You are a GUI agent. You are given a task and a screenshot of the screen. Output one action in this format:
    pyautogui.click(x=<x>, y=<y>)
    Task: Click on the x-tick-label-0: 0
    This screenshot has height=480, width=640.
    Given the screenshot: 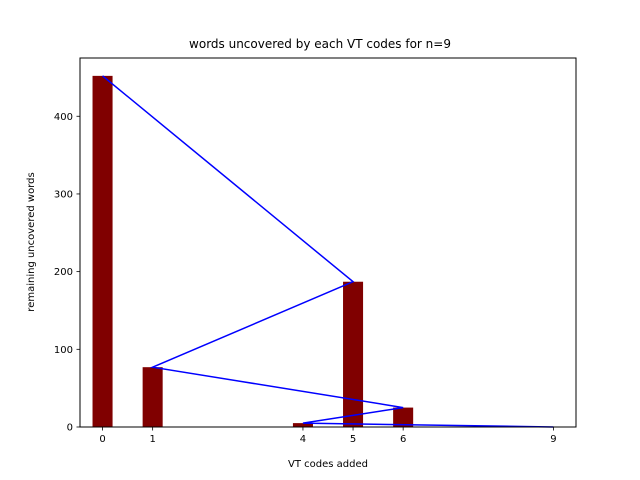 What is the action you would take?
    pyautogui.click(x=102, y=439)
    